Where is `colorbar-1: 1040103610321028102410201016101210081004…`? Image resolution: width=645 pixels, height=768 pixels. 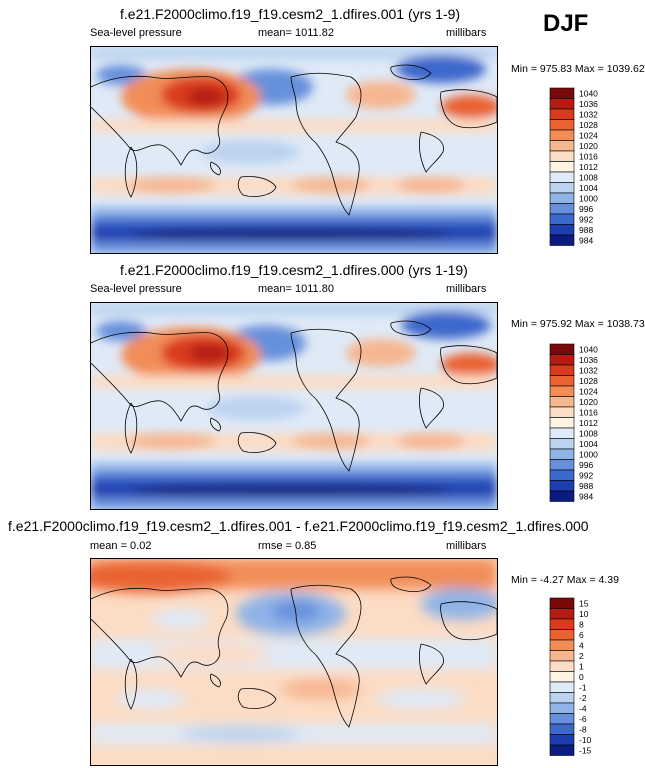
colorbar-1: 1040103610321028102410201016101210081004… is located at coordinates (573, 166).